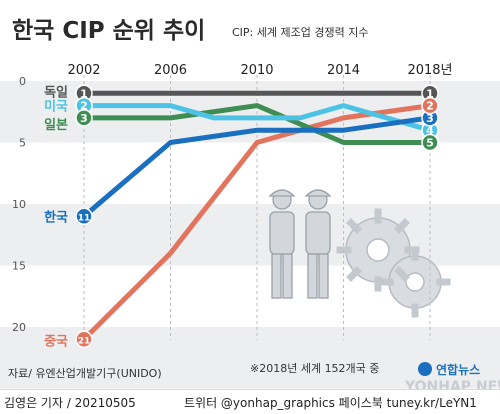 This screenshot has height=414, width=500. What do you see at coordinates (425, 369) in the screenshot?
I see `yonhap-logo-icon` at bounding box center [425, 369].